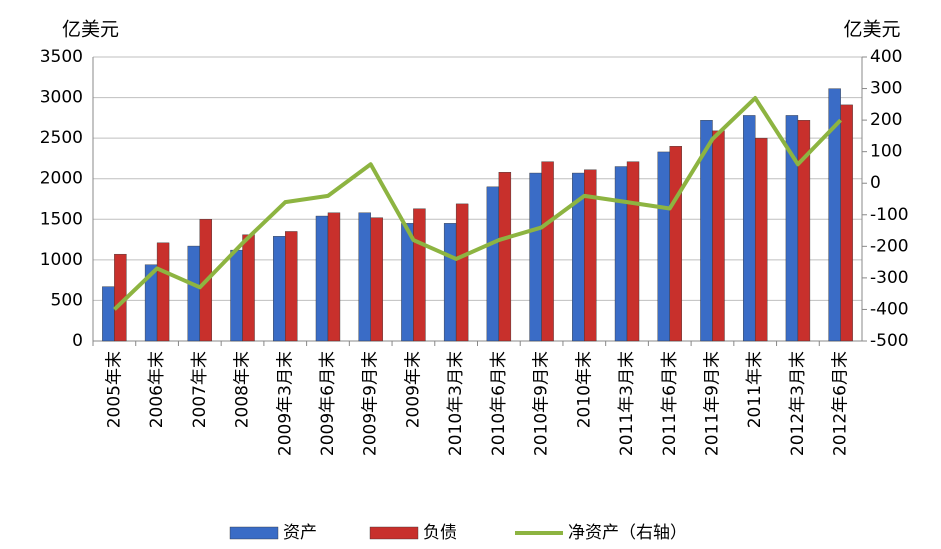 This screenshot has height=549, width=941. What do you see at coordinates (875, 183) in the screenshot?
I see `y2-tick-label: 0` at bounding box center [875, 183].